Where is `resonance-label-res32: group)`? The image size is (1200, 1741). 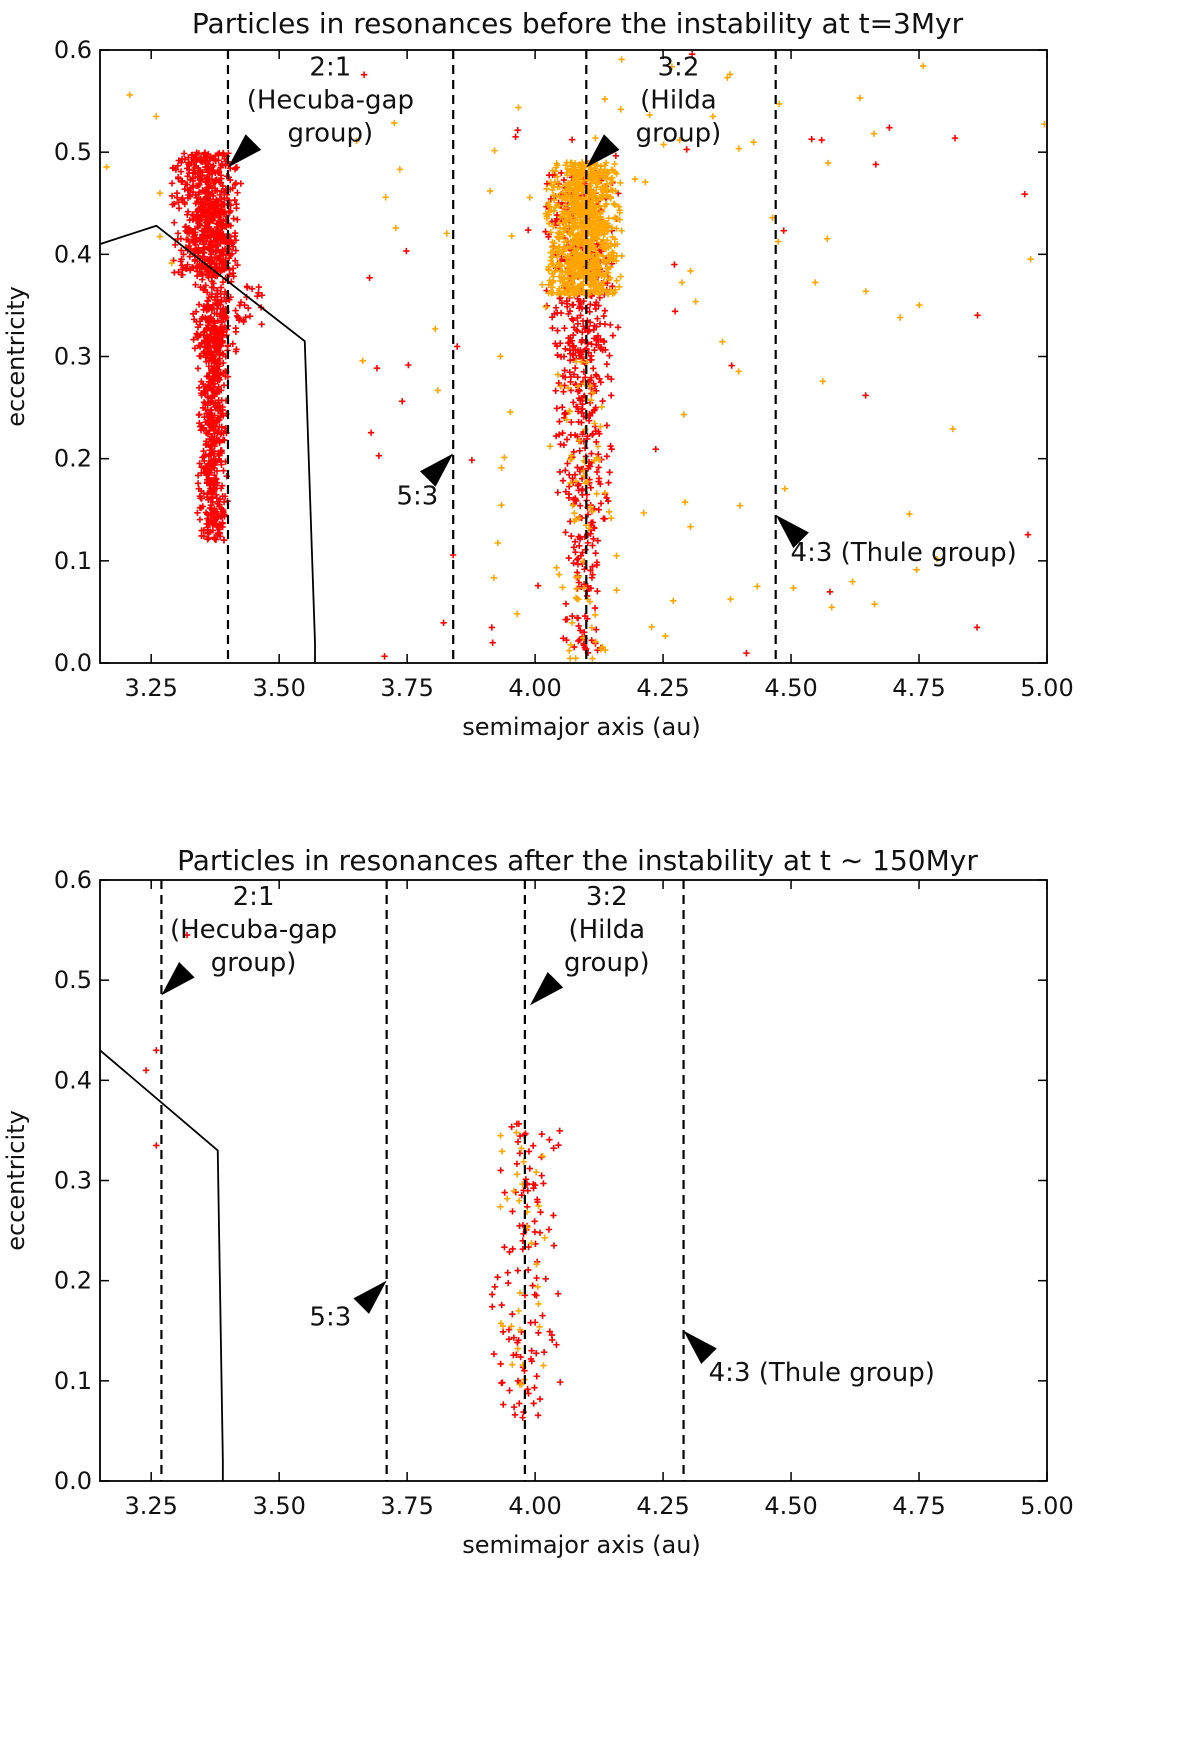
resonance-label-res32: group) is located at coordinates (607, 963).